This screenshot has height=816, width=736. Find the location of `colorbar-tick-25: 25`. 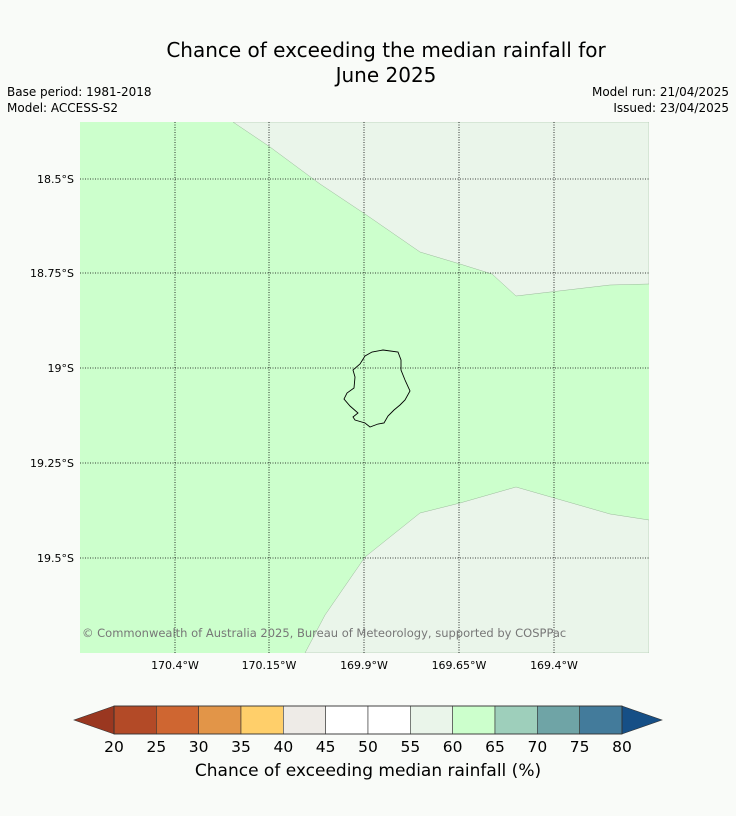

colorbar-tick-25: 25 is located at coordinates (156, 747).